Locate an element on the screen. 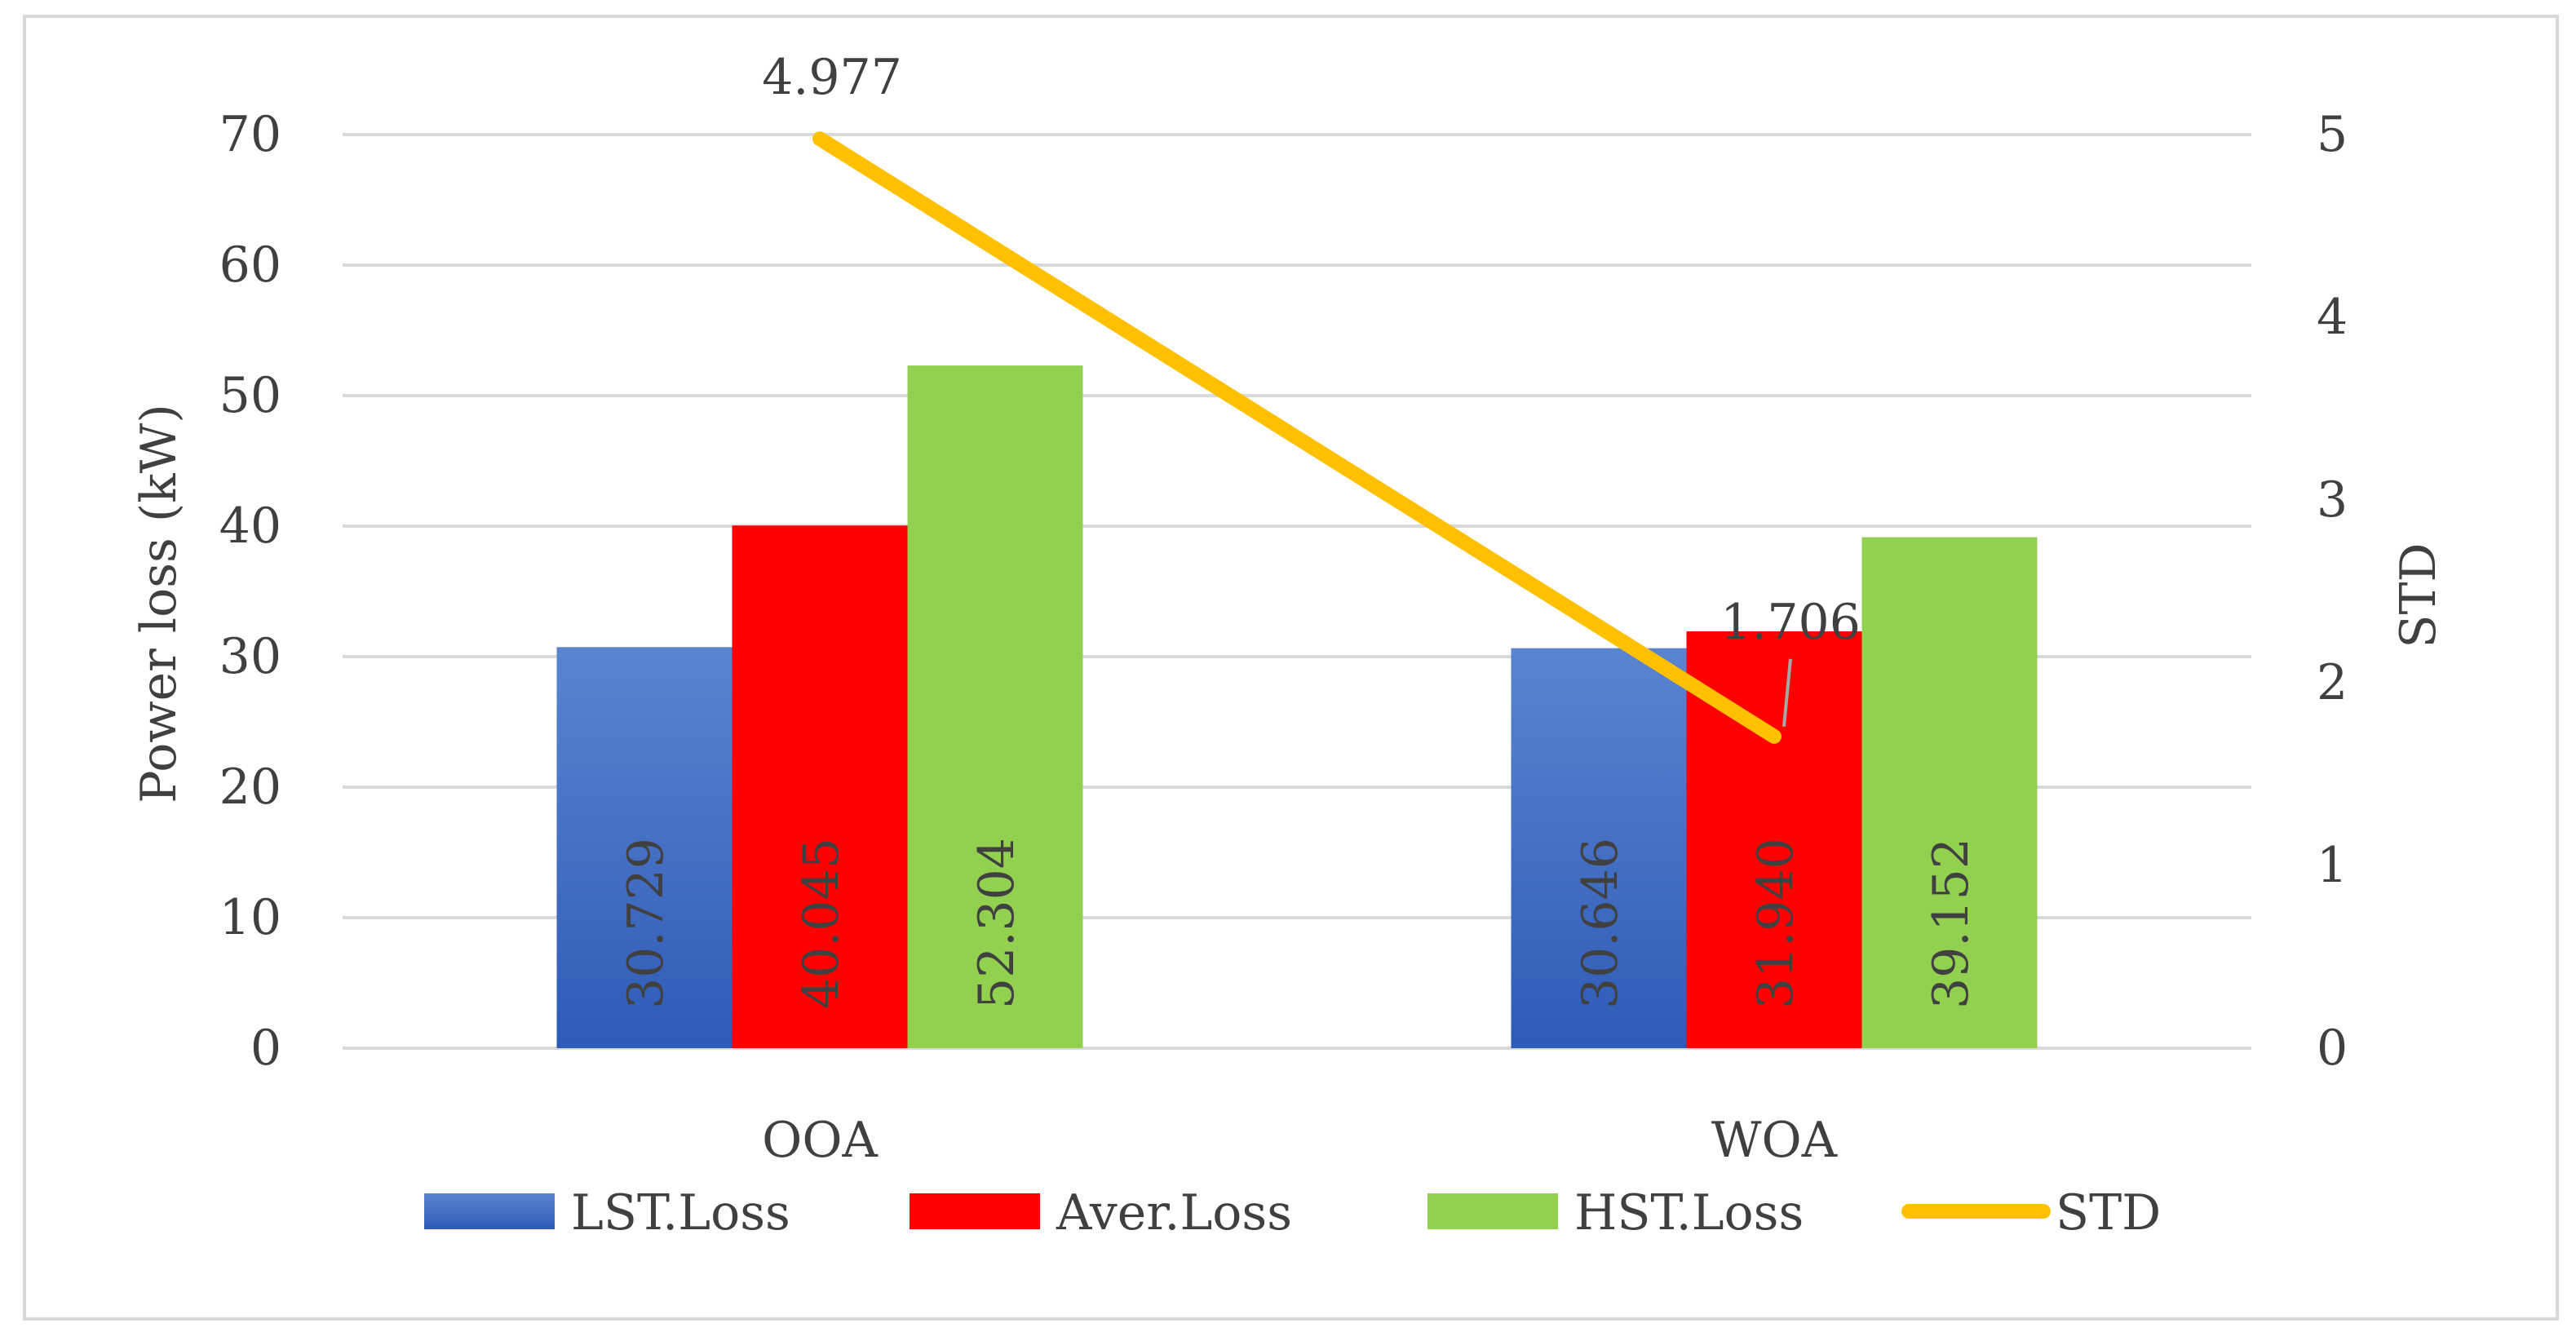 This screenshot has height=1341, width=2576. y-tick-label: 30 is located at coordinates (250, 657).